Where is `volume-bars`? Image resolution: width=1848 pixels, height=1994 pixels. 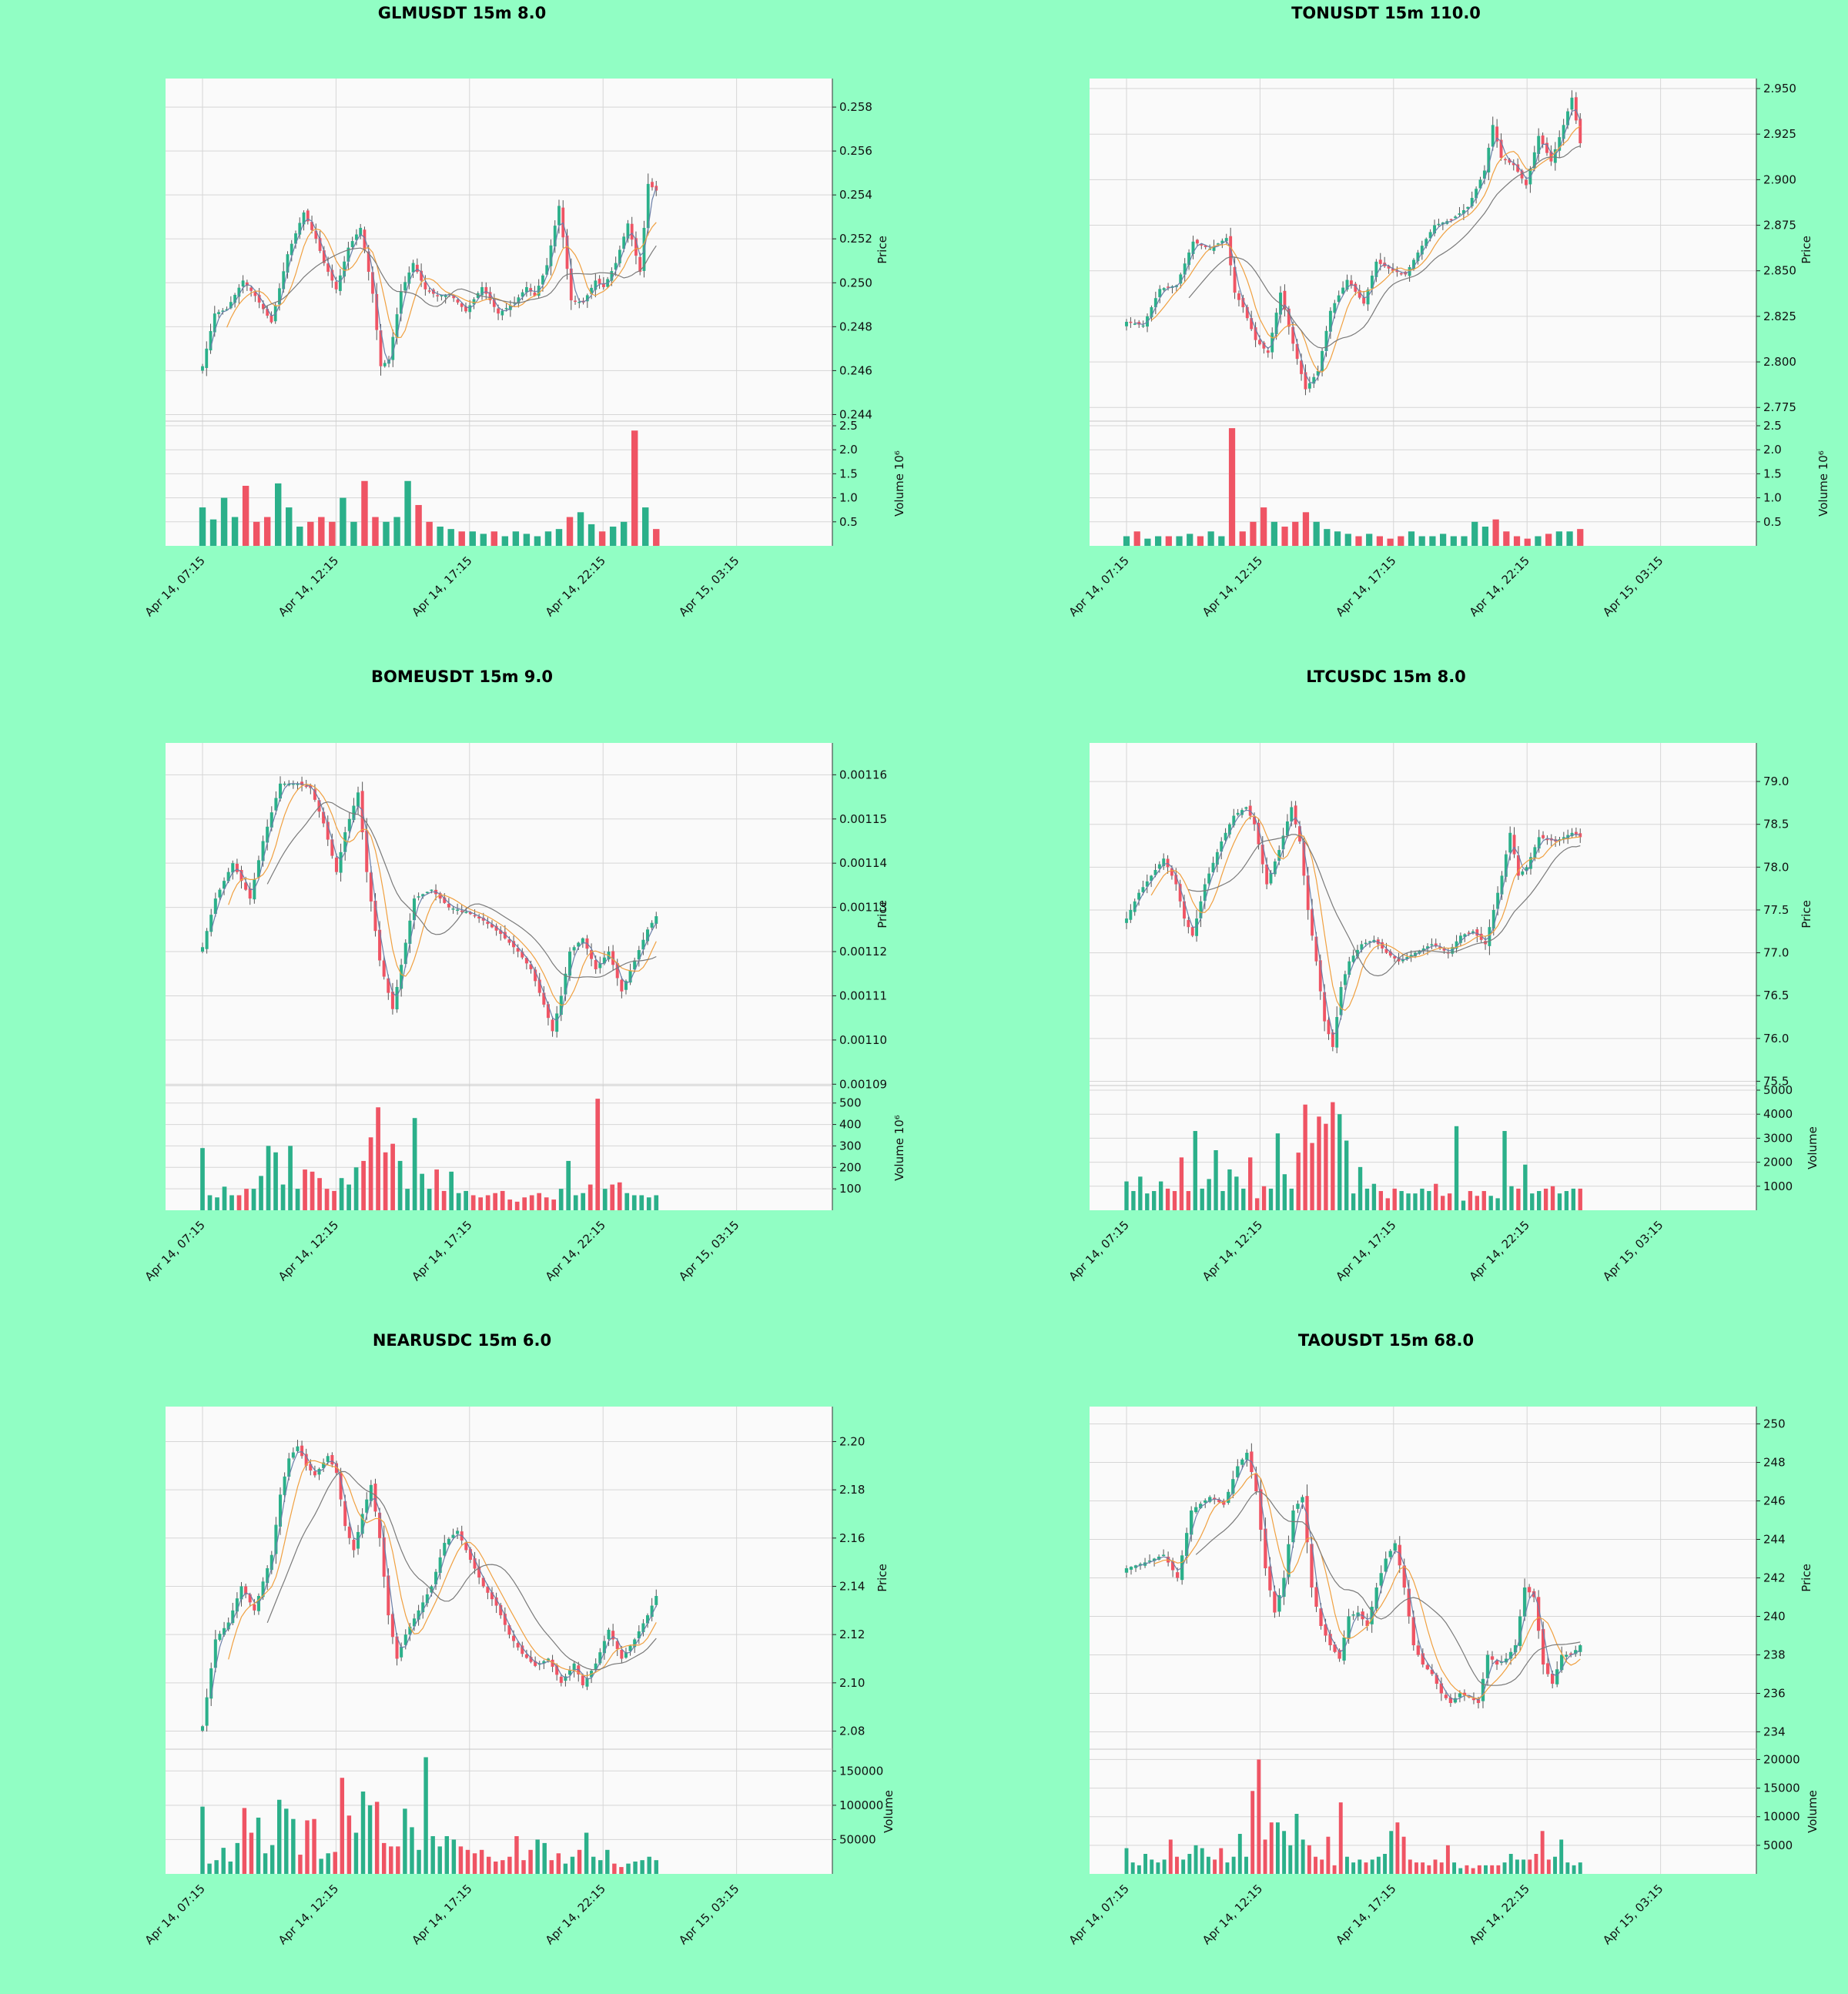 volume-bars is located at coordinates (1353, 1816).